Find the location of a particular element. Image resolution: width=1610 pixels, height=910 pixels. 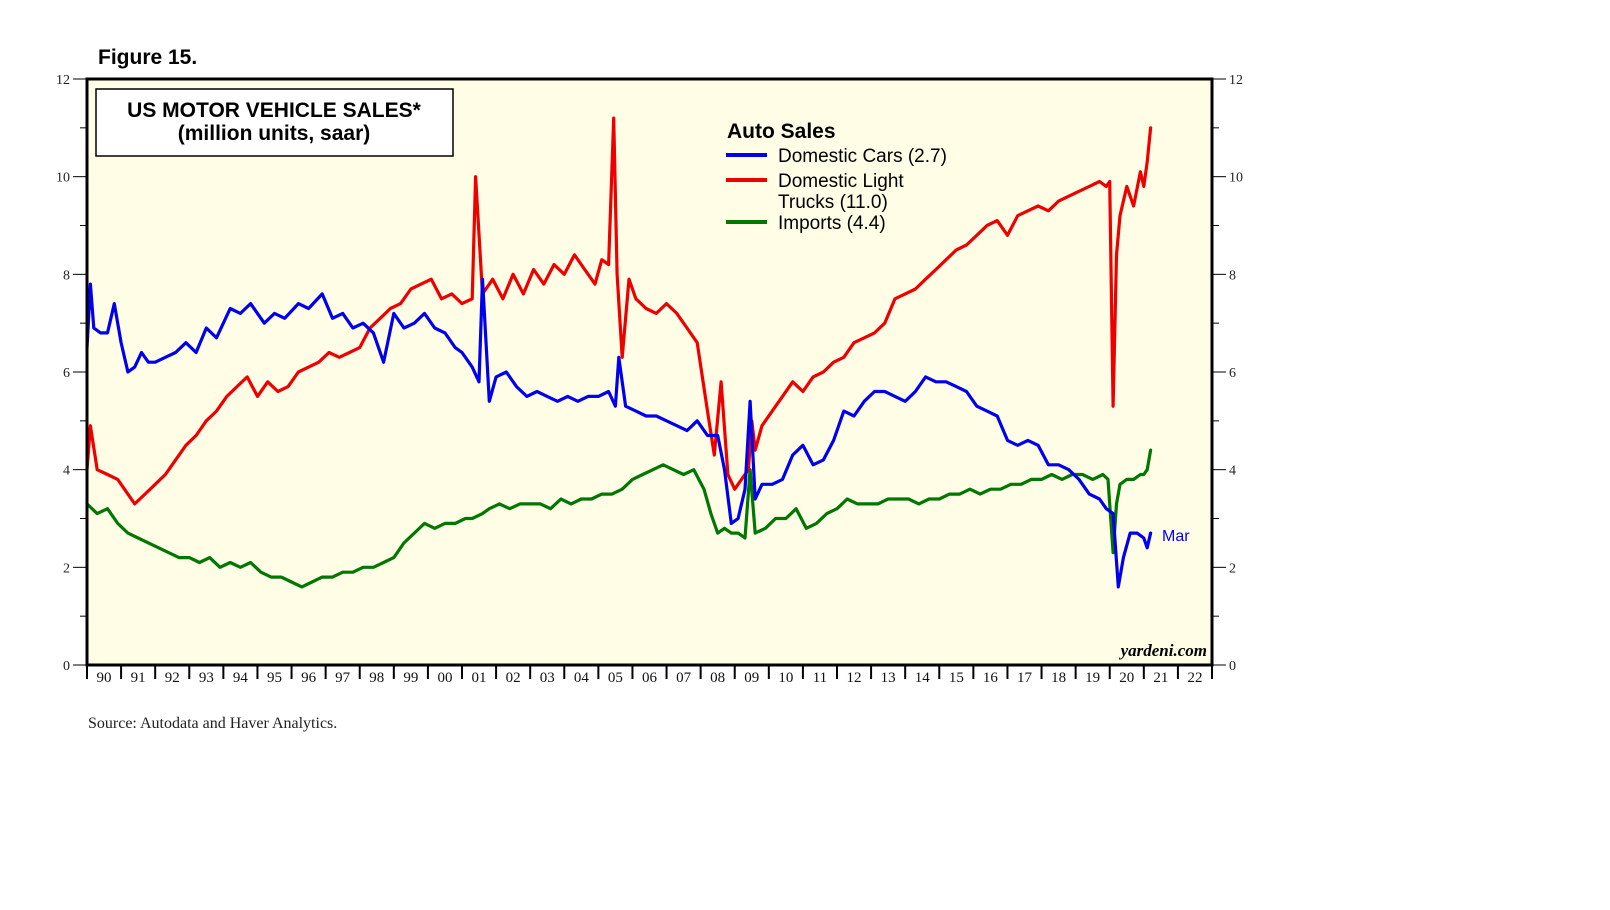

series-line-imports is located at coordinates (619, 518).